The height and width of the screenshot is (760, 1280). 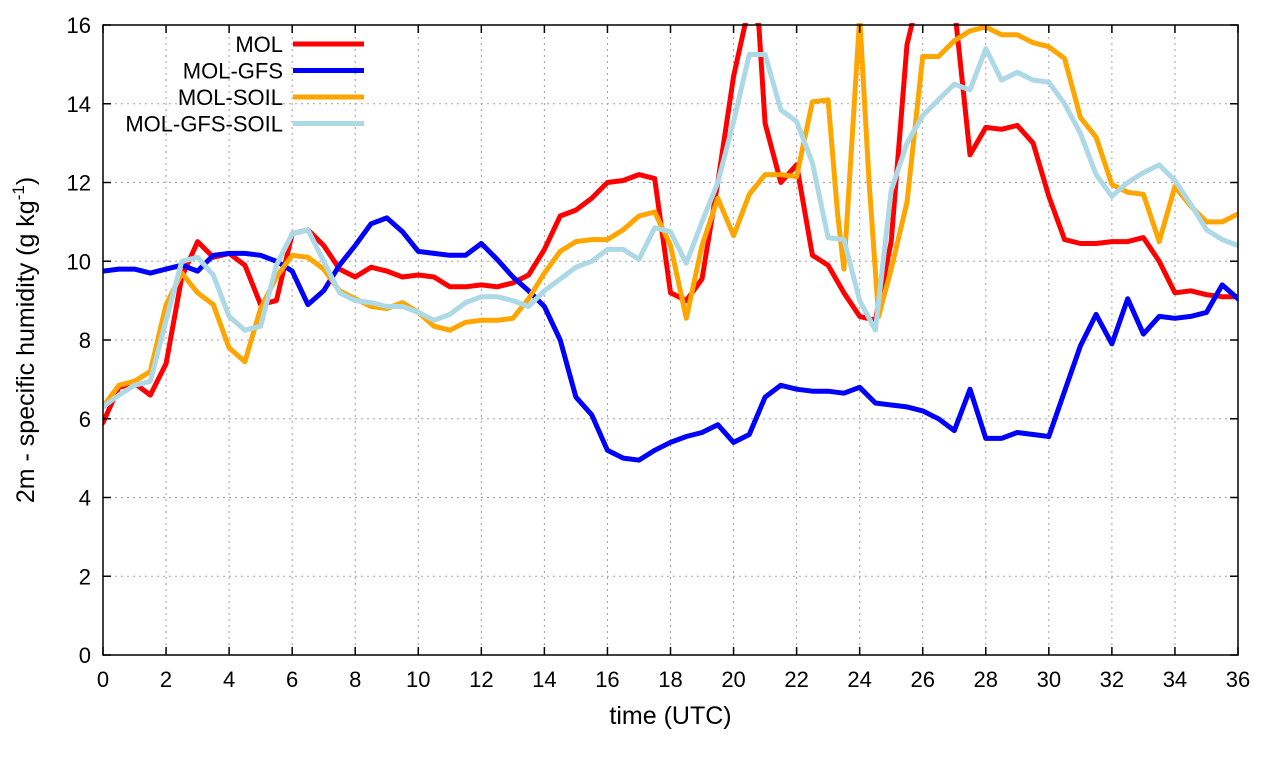 What do you see at coordinates (481, 679) in the screenshot?
I see `x-tick-label: 12` at bounding box center [481, 679].